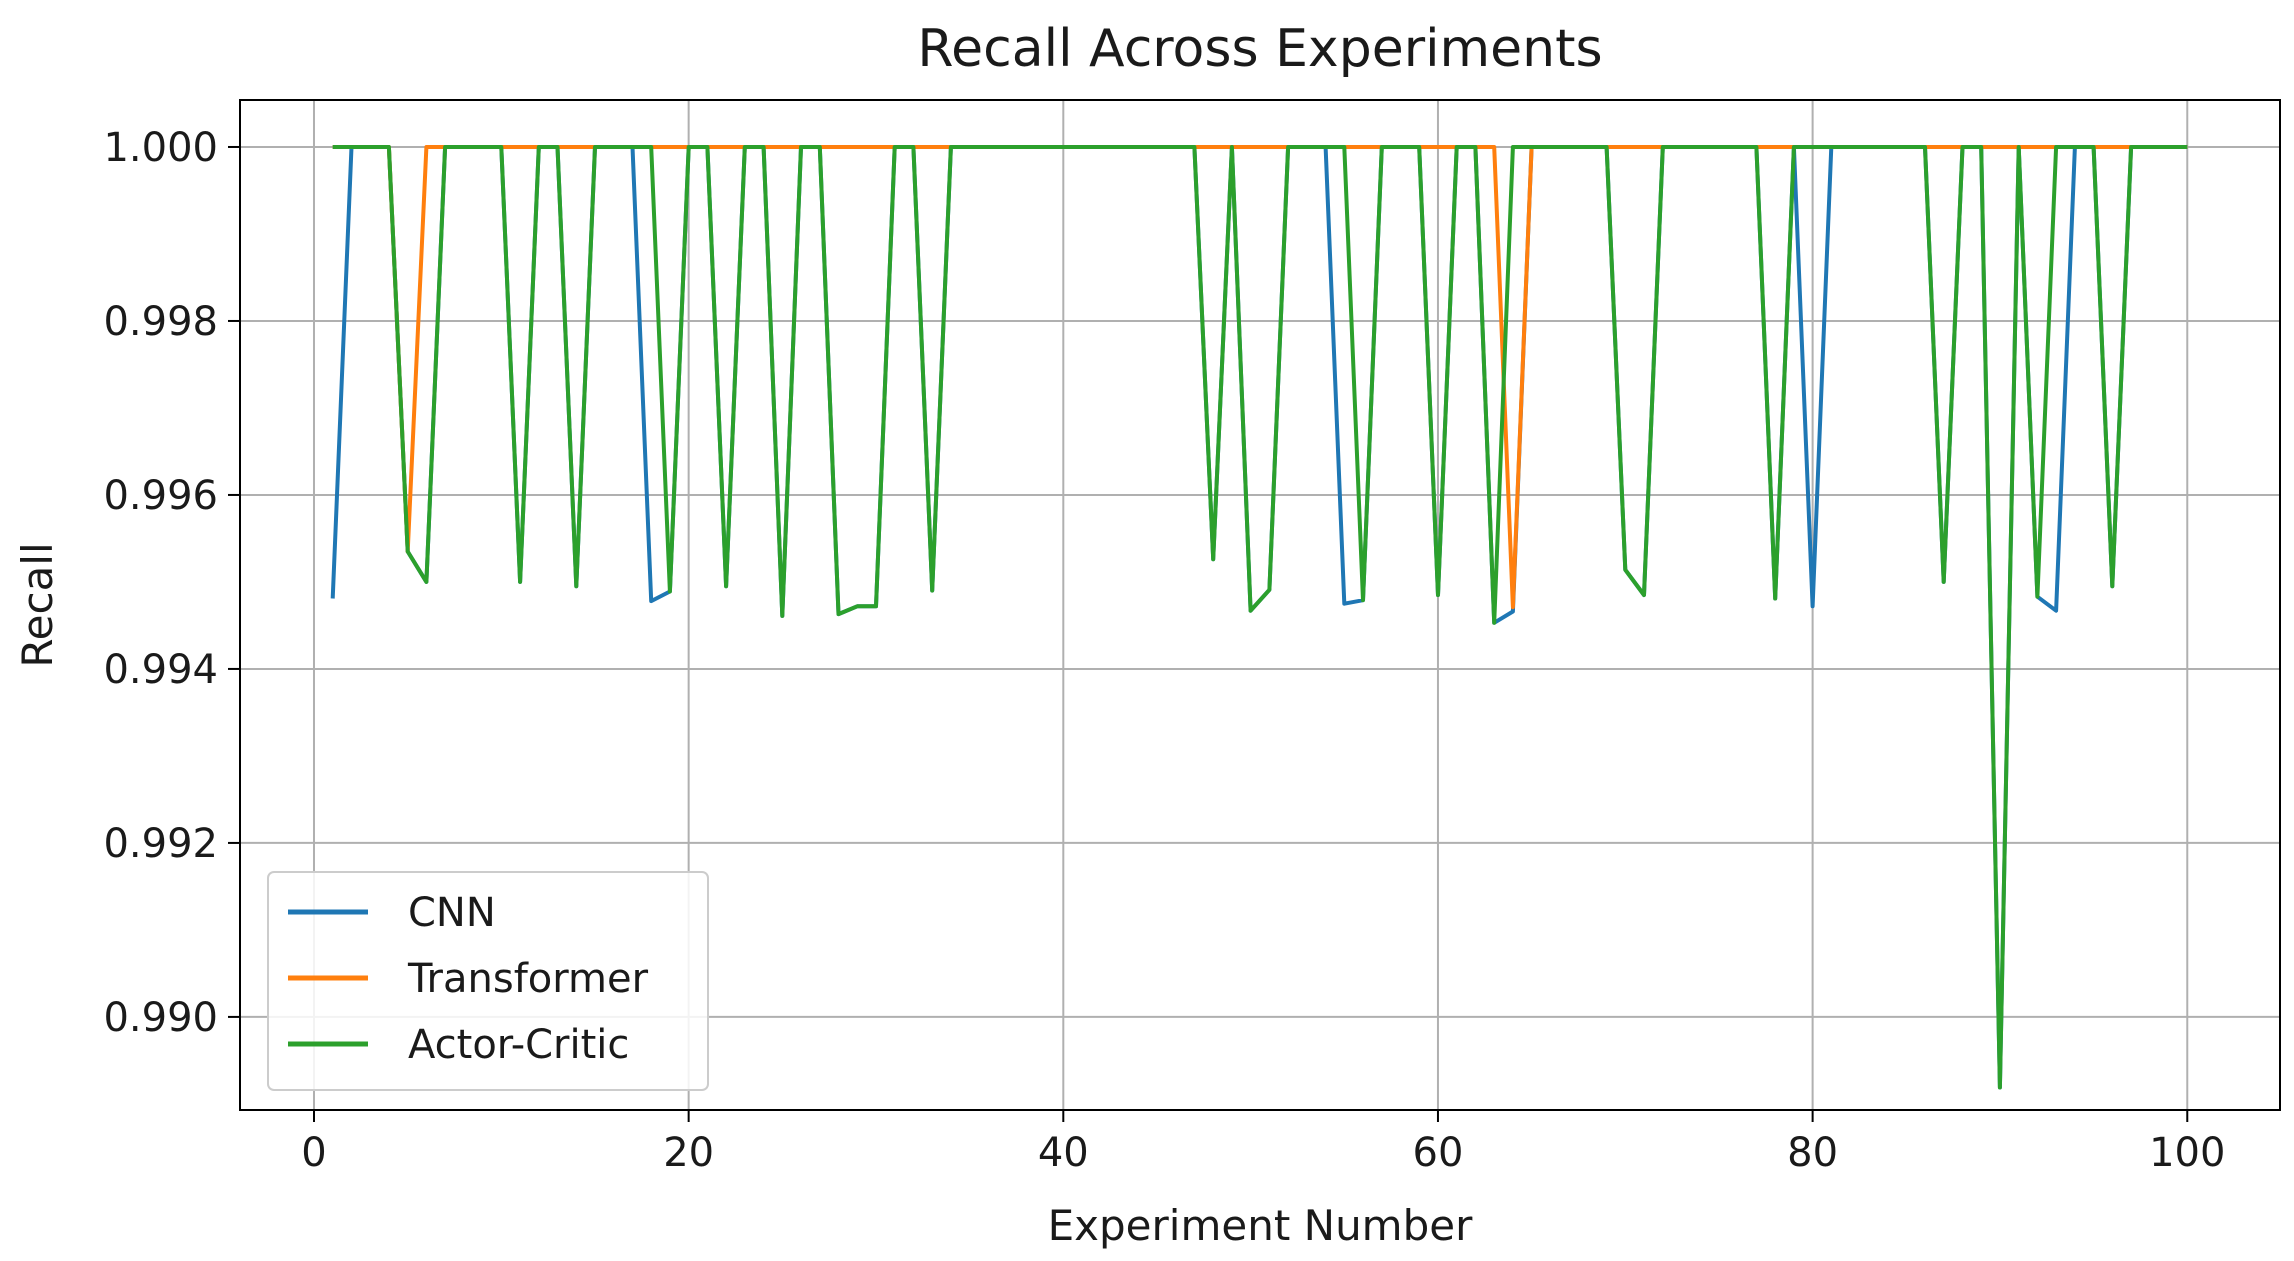 This screenshot has height=1261, width=2294. Describe the element at coordinates (528, 979) in the screenshot. I see `legend-label-transformer: Transformer` at that location.